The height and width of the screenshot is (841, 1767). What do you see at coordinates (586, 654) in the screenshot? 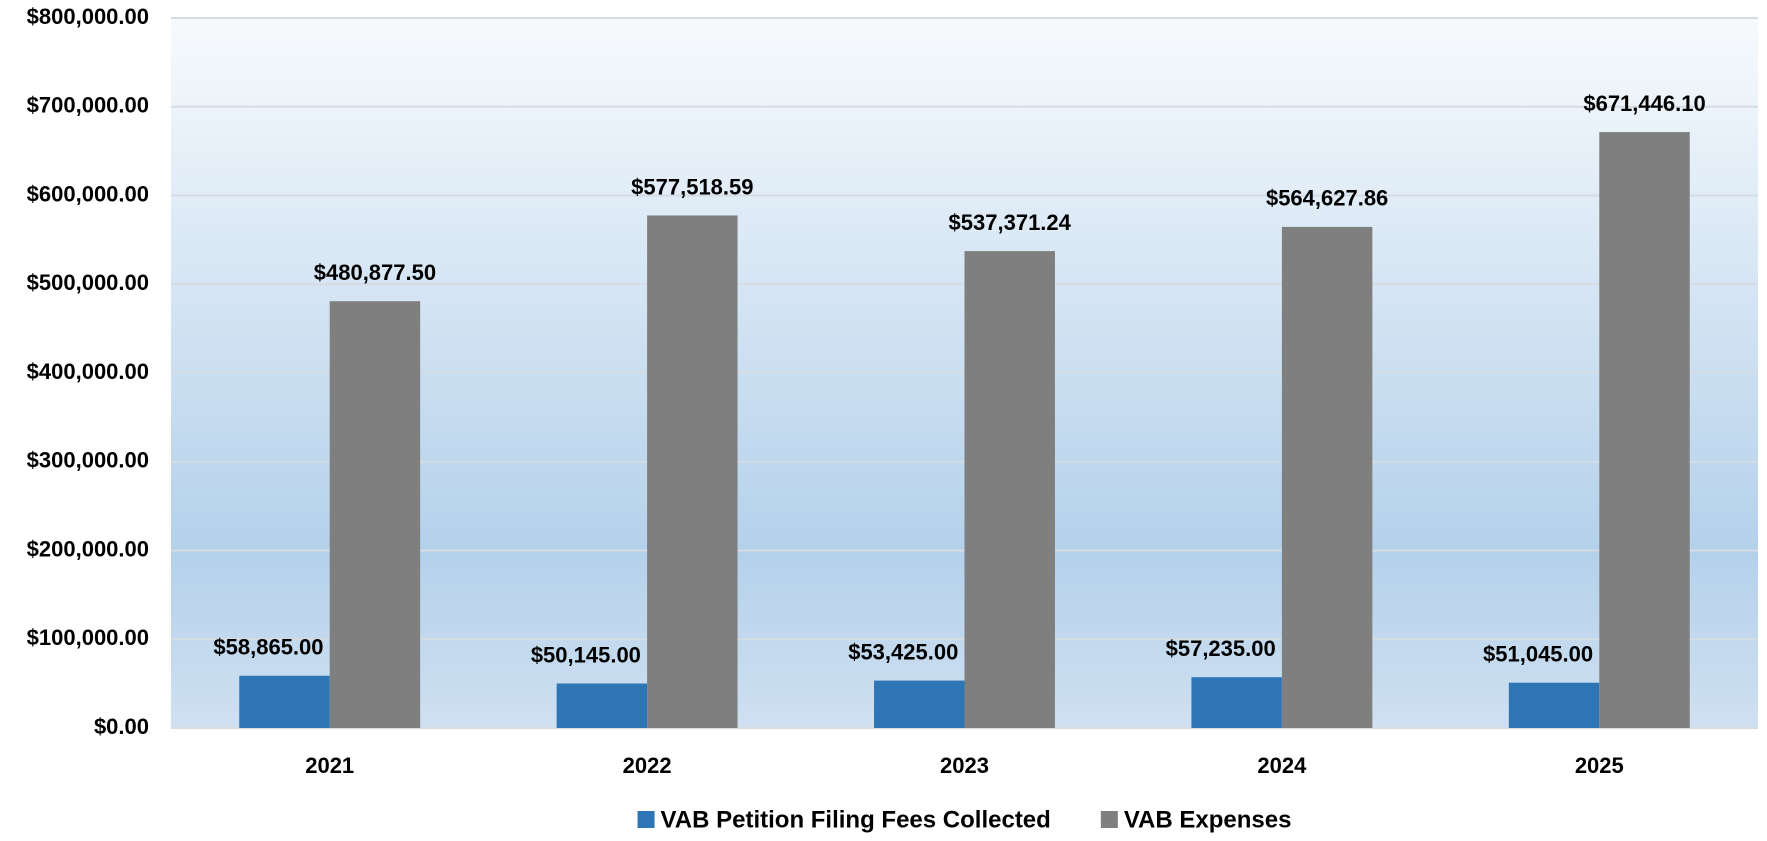
I see `data-label: $50,145.00` at bounding box center [586, 654].